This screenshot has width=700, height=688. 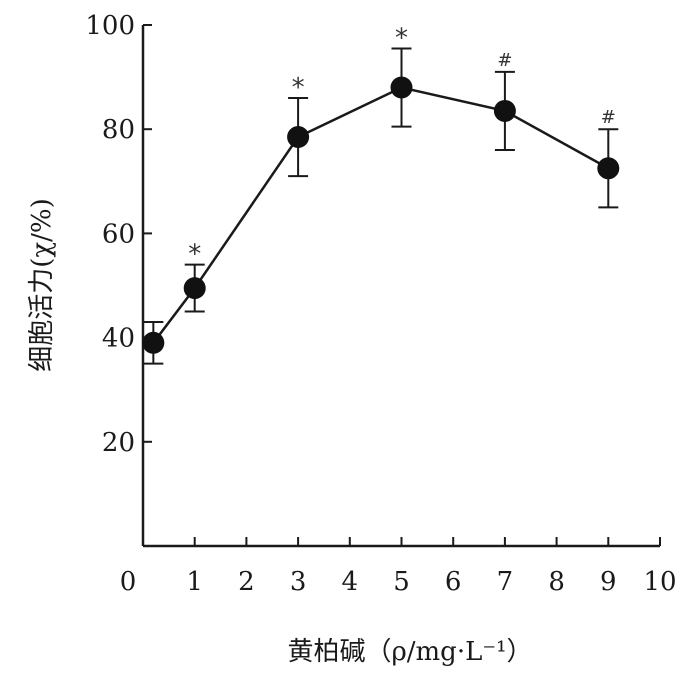 I want to click on x-axis-label: 黄柏碱（ρ/mg·L⁻¹）, so click(x=409, y=652).